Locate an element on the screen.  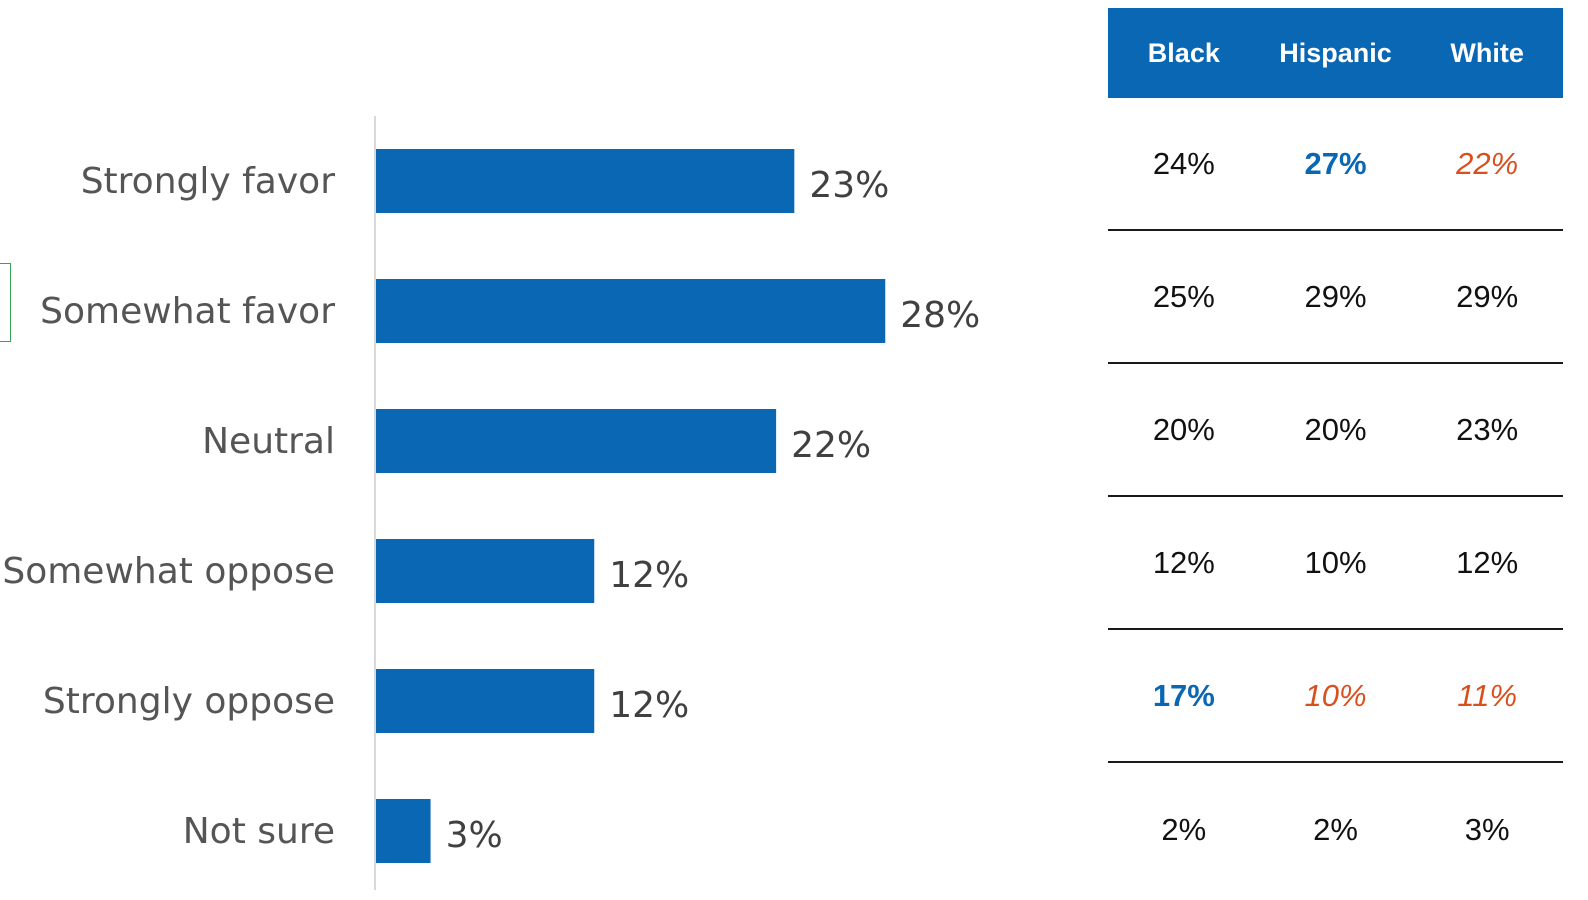
table-row: 24% 27% 22% is located at coordinates (1335, 164).